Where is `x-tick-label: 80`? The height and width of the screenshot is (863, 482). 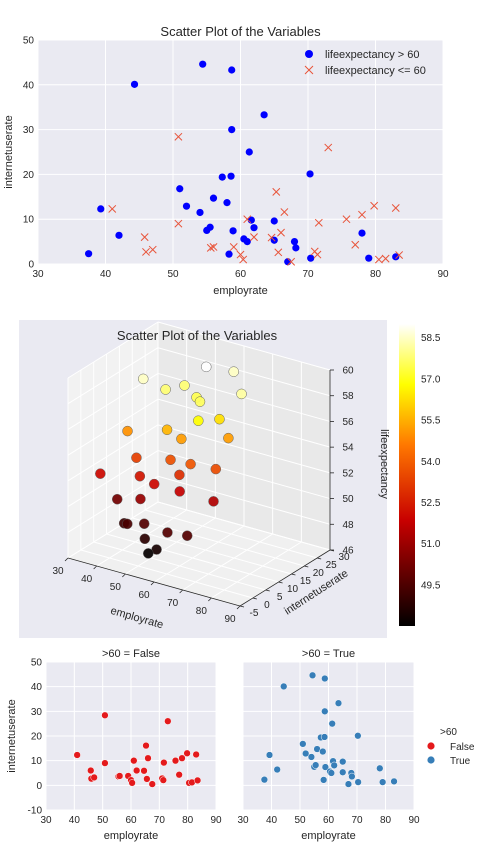
x-tick-label: 80 is located at coordinates (376, 274).